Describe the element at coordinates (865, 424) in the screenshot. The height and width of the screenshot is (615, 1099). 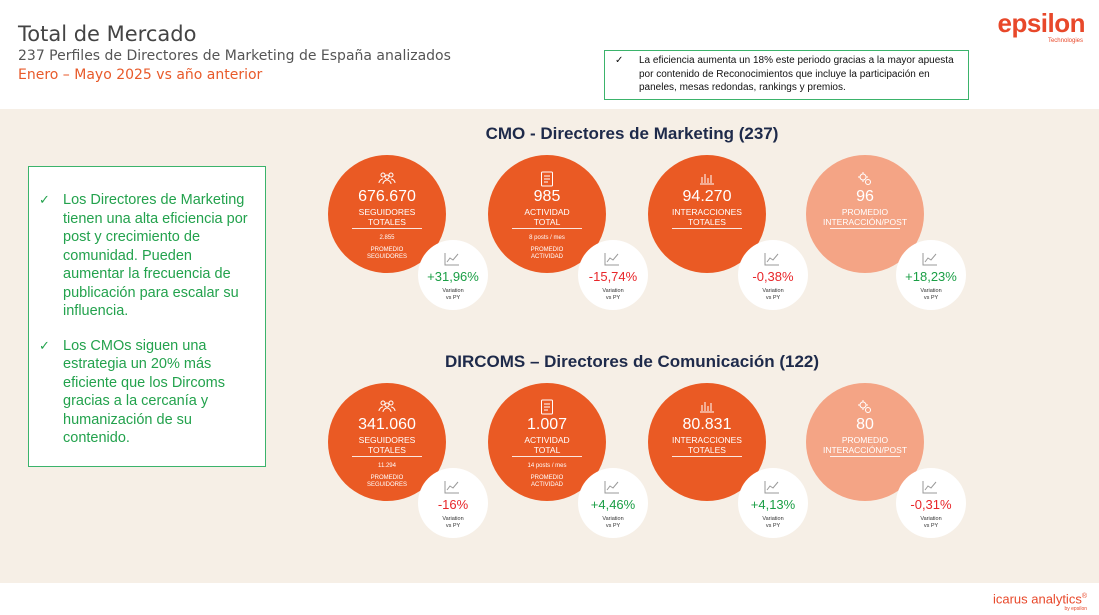
I see `metric-value: 80` at that location.